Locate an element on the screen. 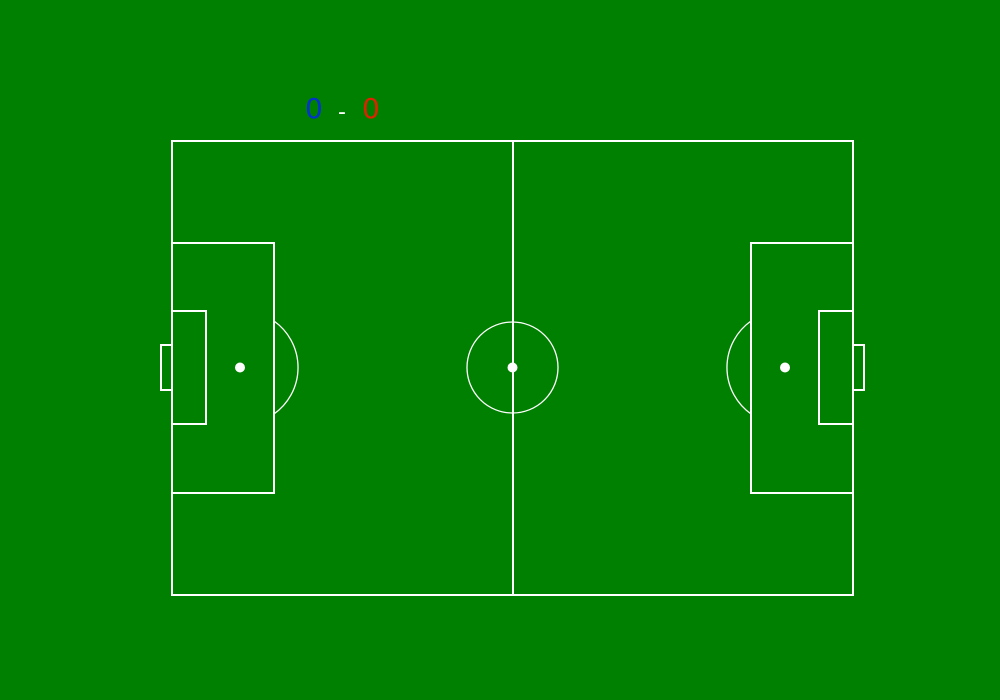 The image size is (1000, 700). left-goal is located at coordinates (166, 367).